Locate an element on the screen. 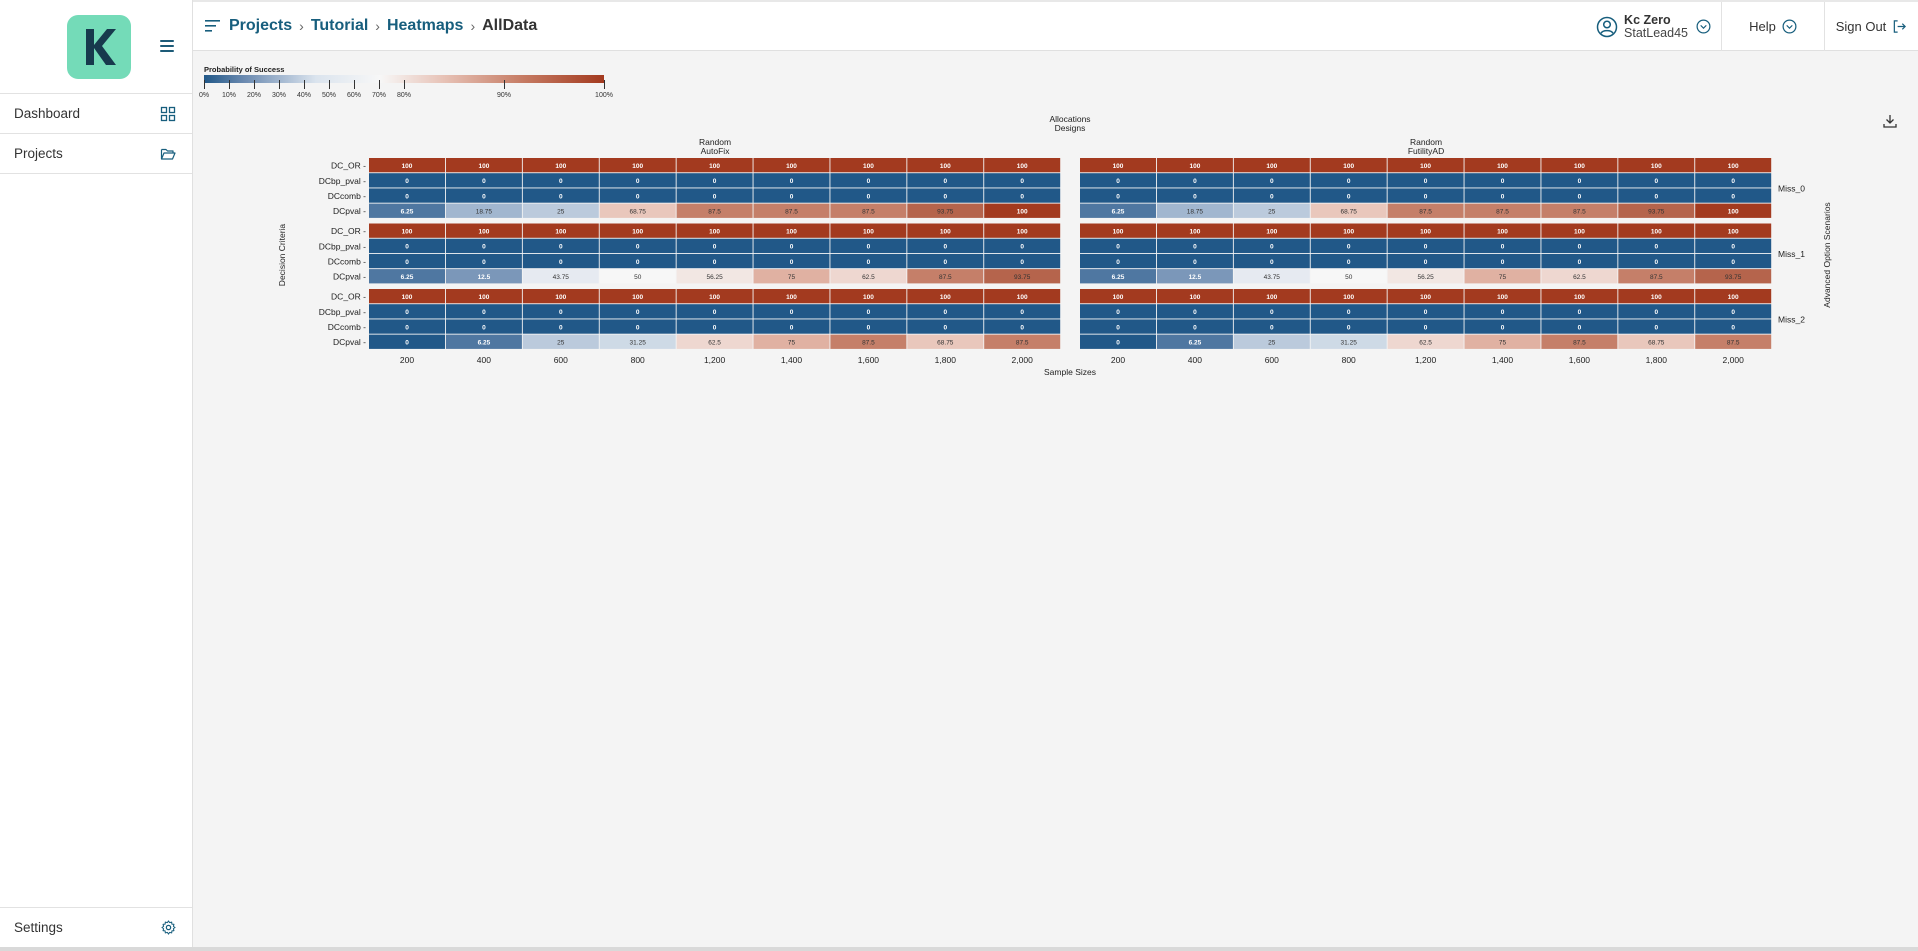 The height and width of the screenshot is (951, 1918). sign-out-button: Sign Out is located at coordinates (1871, 26).